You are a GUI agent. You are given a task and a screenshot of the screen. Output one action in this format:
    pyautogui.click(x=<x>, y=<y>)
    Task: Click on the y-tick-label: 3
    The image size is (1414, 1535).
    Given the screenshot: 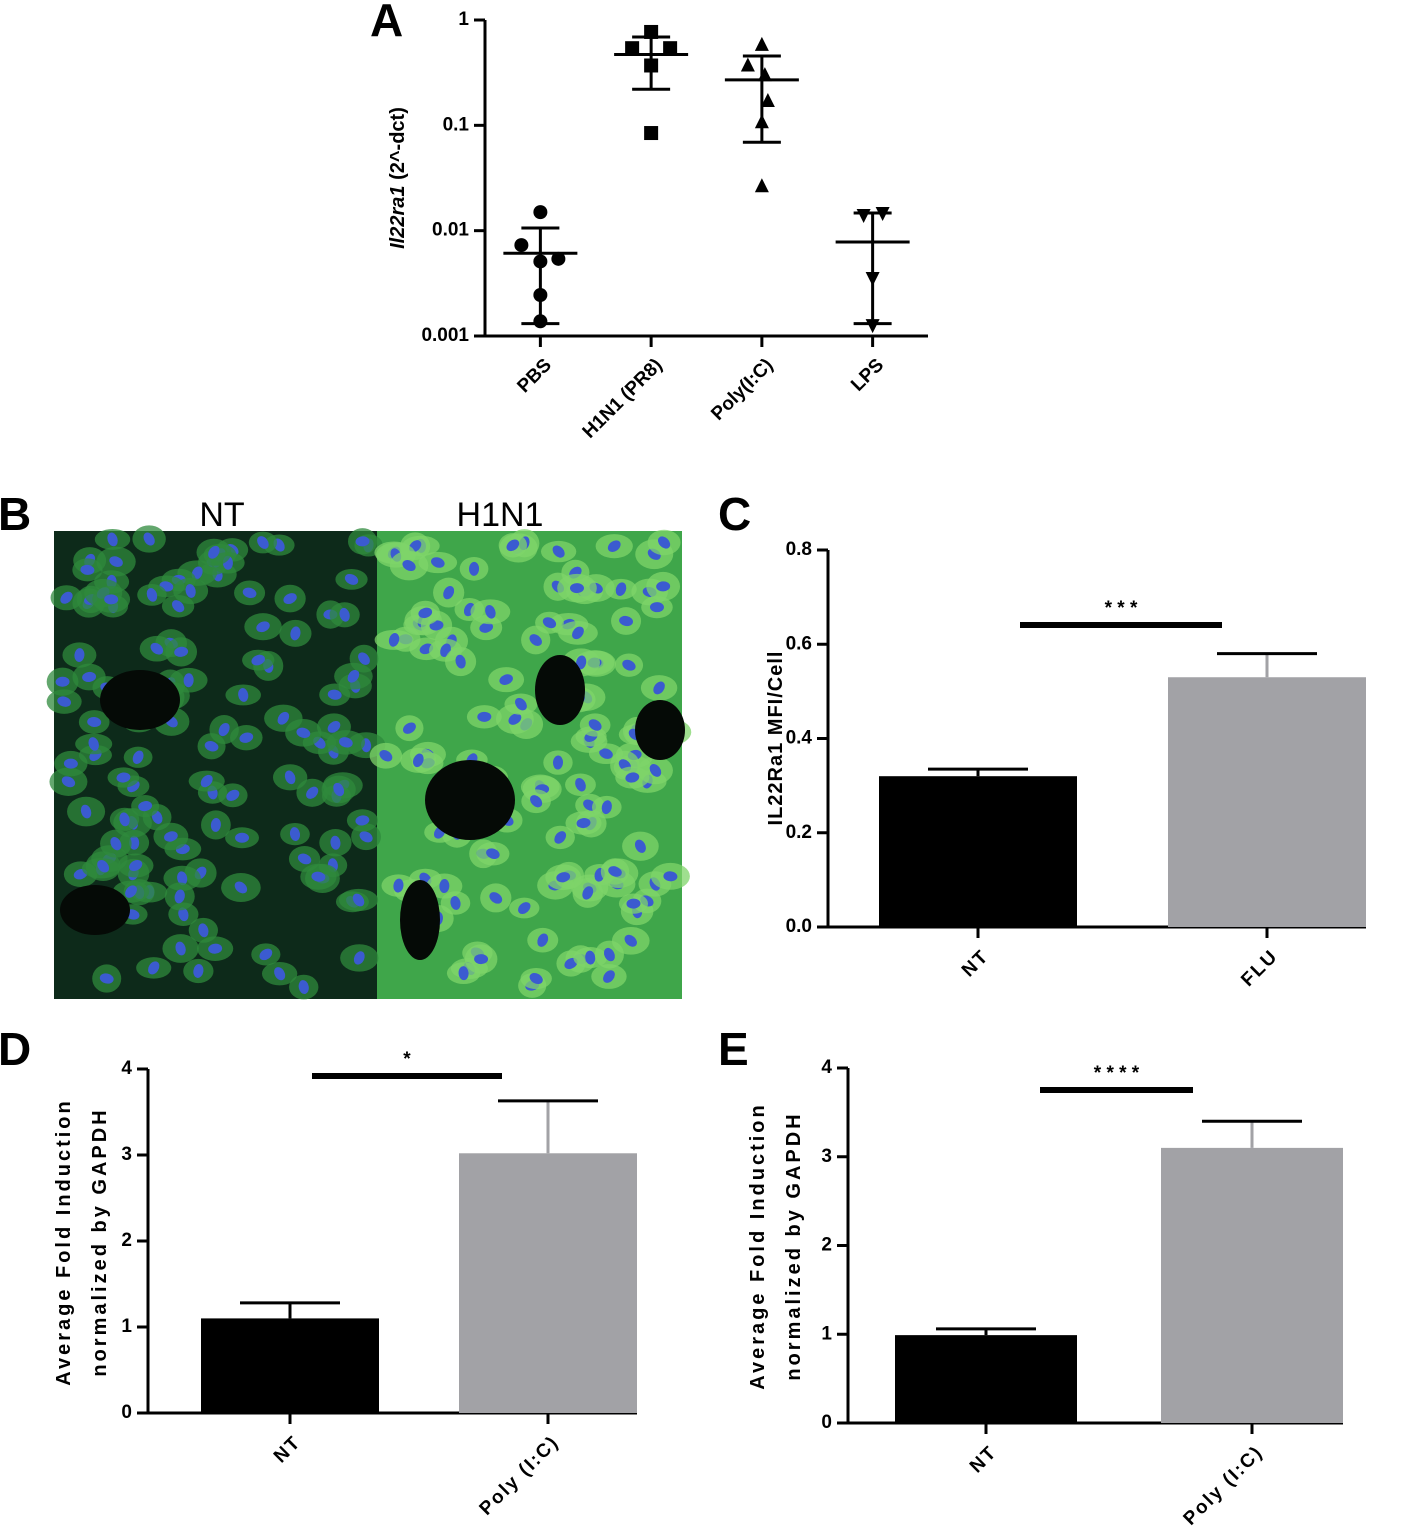 What is the action you would take?
    pyautogui.click(x=126, y=1154)
    